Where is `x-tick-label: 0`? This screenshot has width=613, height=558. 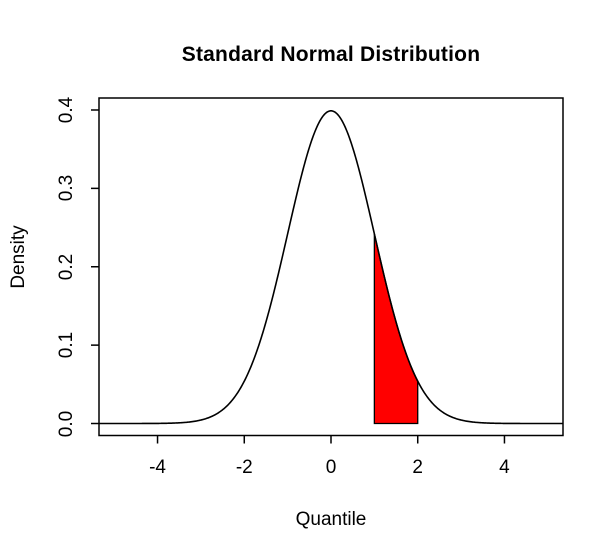
x-tick-label: 0 is located at coordinates (331, 467).